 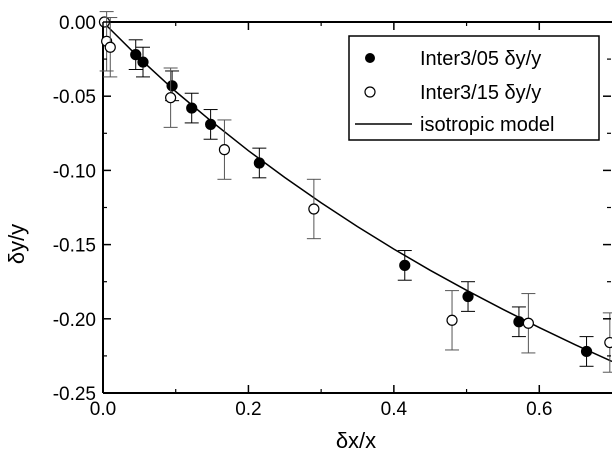 What do you see at coordinates (356, 440) in the screenshot?
I see `x-axis-title: δx/x` at bounding box center [356, 440].